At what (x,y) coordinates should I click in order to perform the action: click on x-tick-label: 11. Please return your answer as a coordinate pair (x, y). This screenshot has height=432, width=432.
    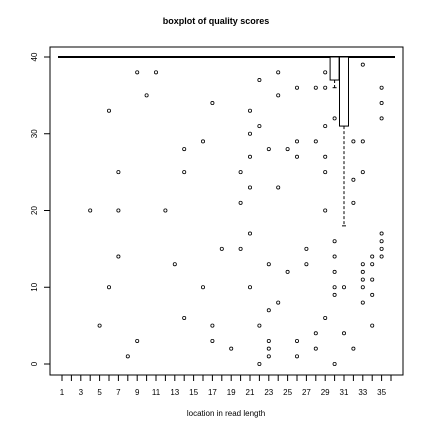
    Looking at the image, I should click on (156, 392).